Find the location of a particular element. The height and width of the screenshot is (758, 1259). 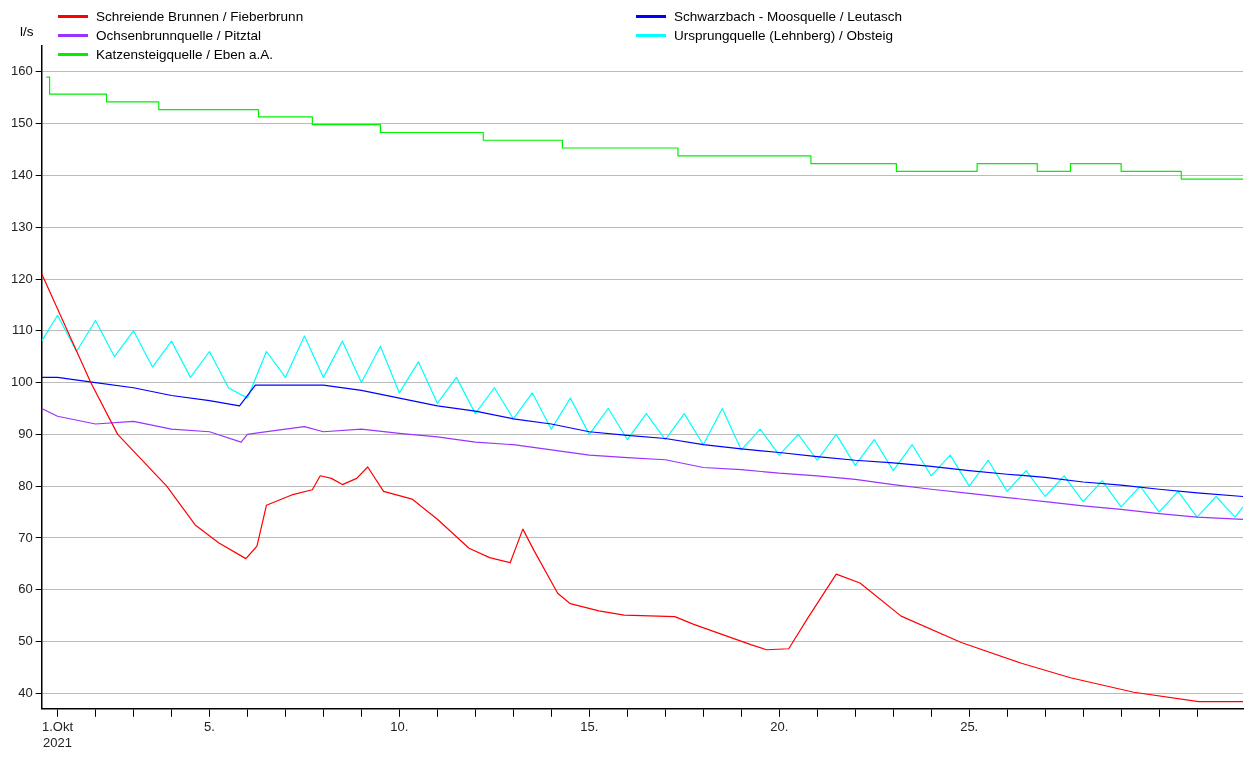

y-tick-label: 160 is located at coordinates (21, 71).